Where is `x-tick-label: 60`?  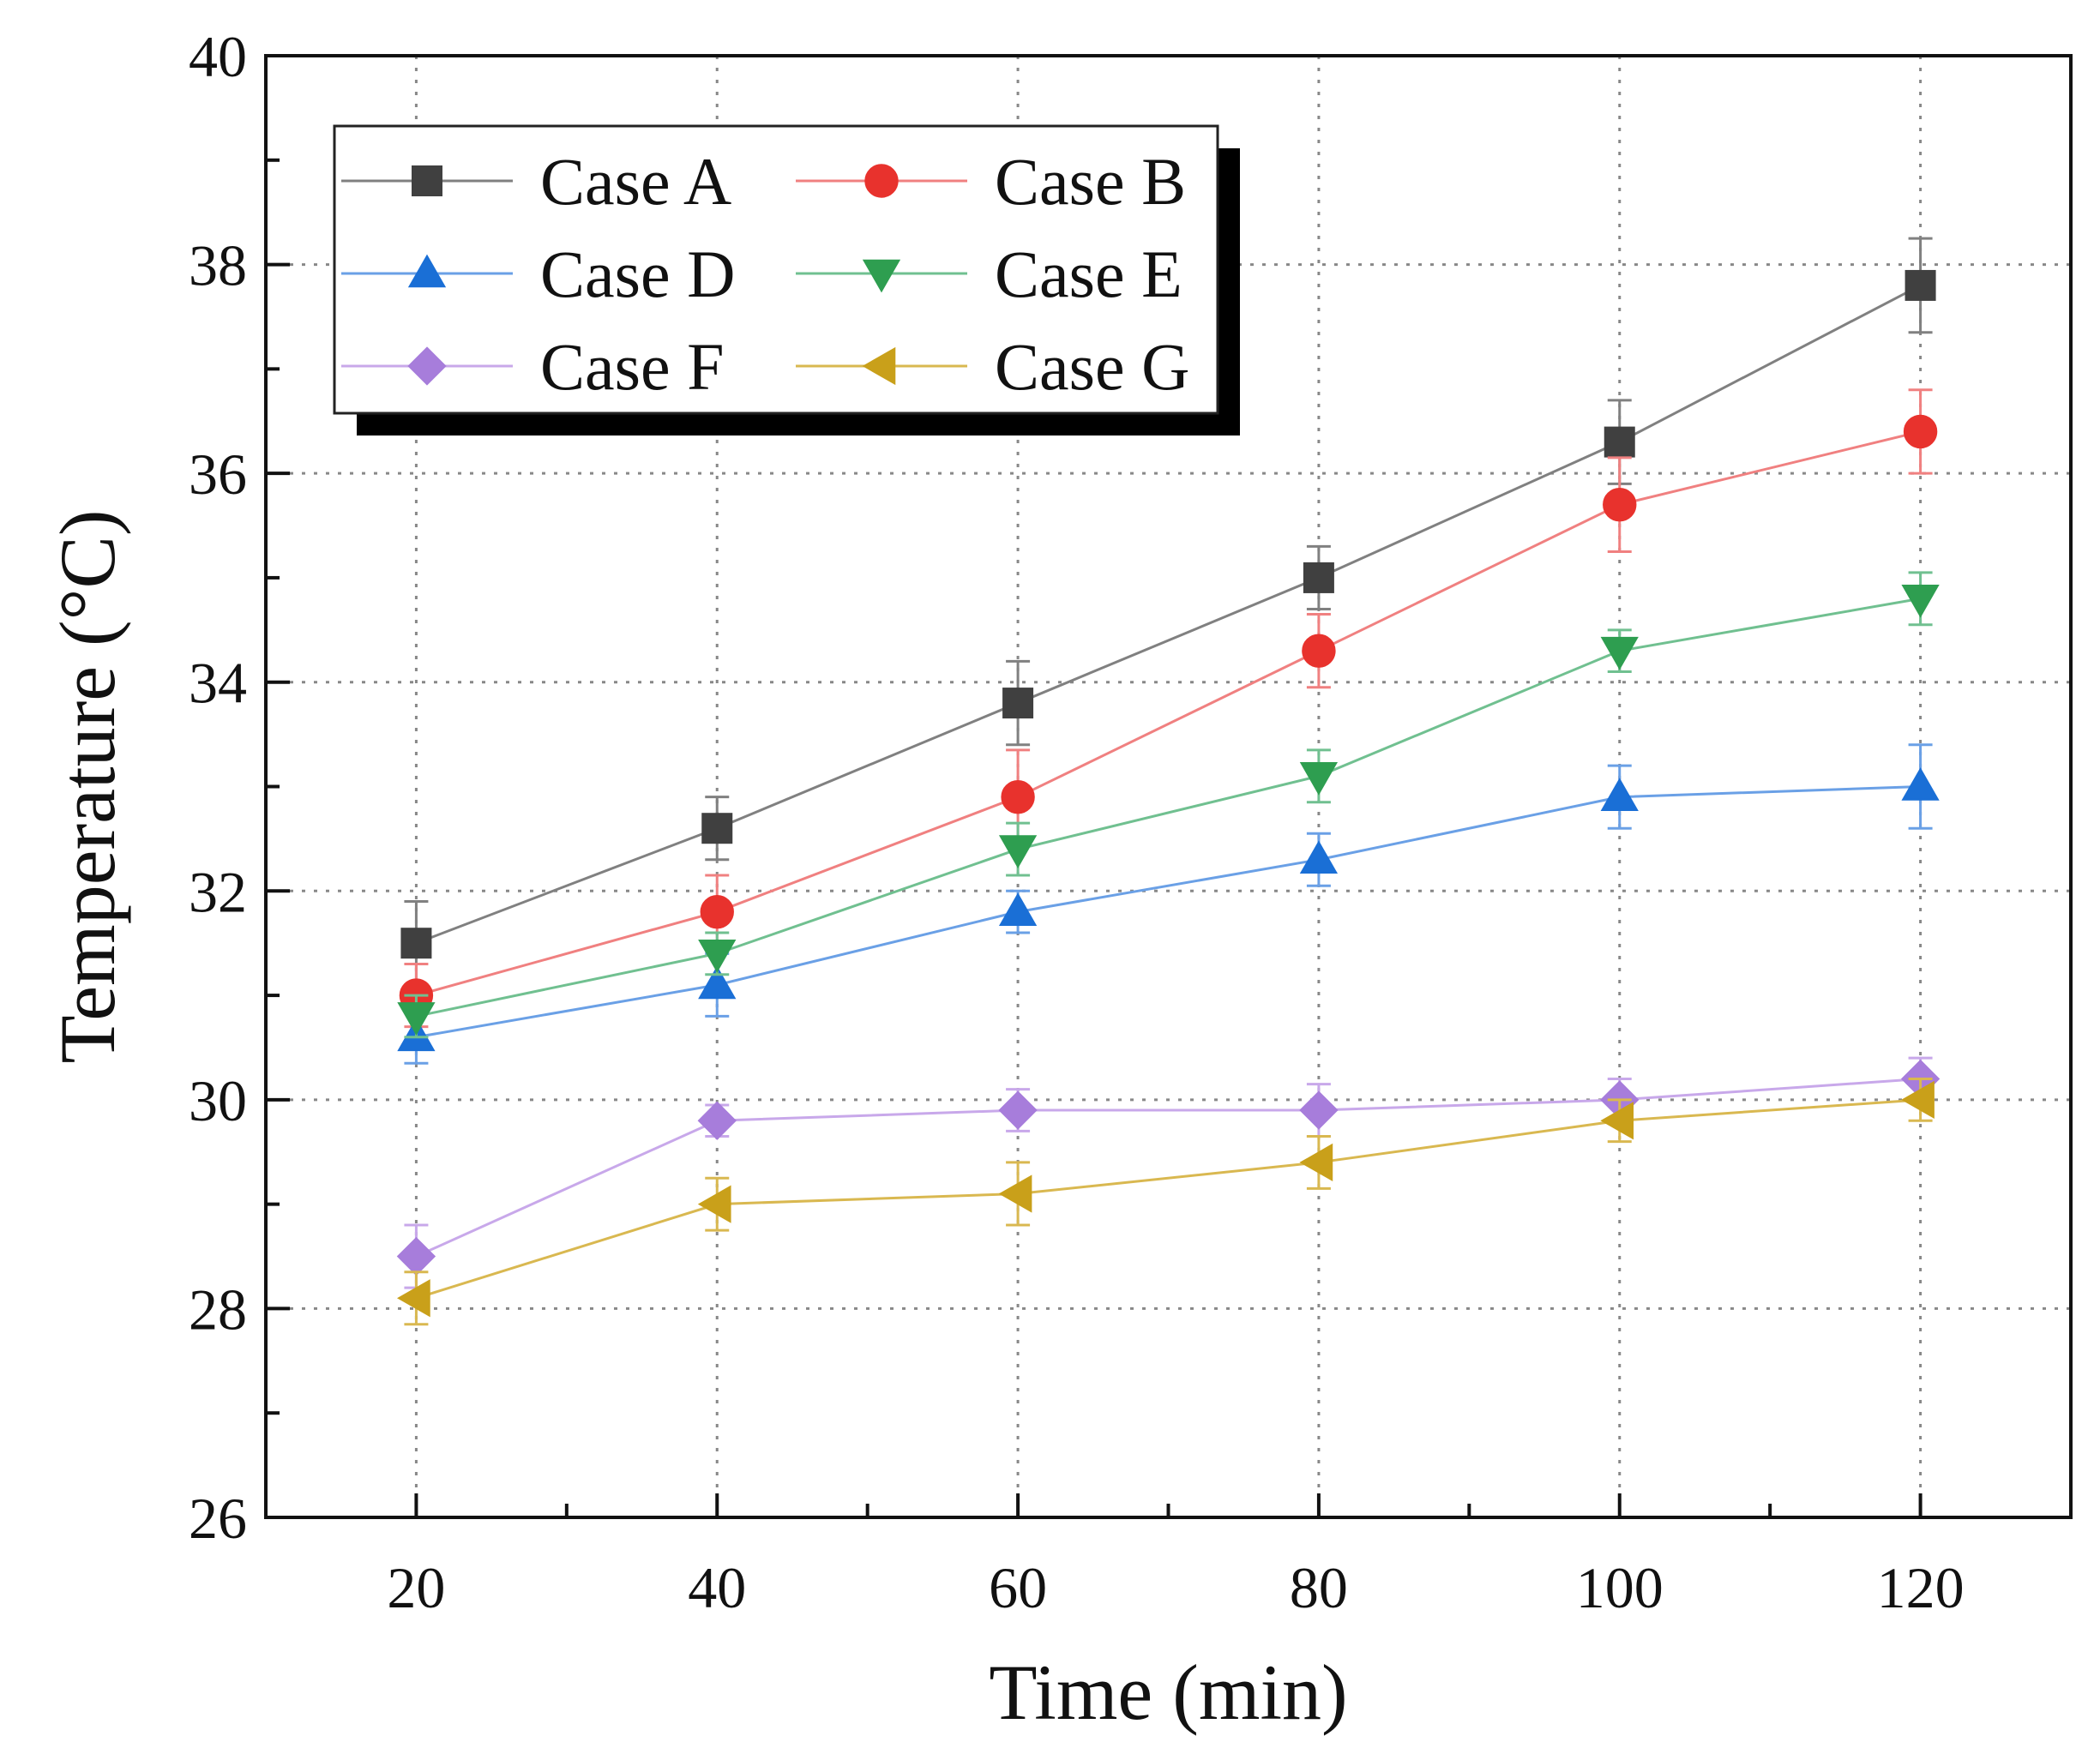 x-tick-label: 60 is located at coordinates (1018, 1587).